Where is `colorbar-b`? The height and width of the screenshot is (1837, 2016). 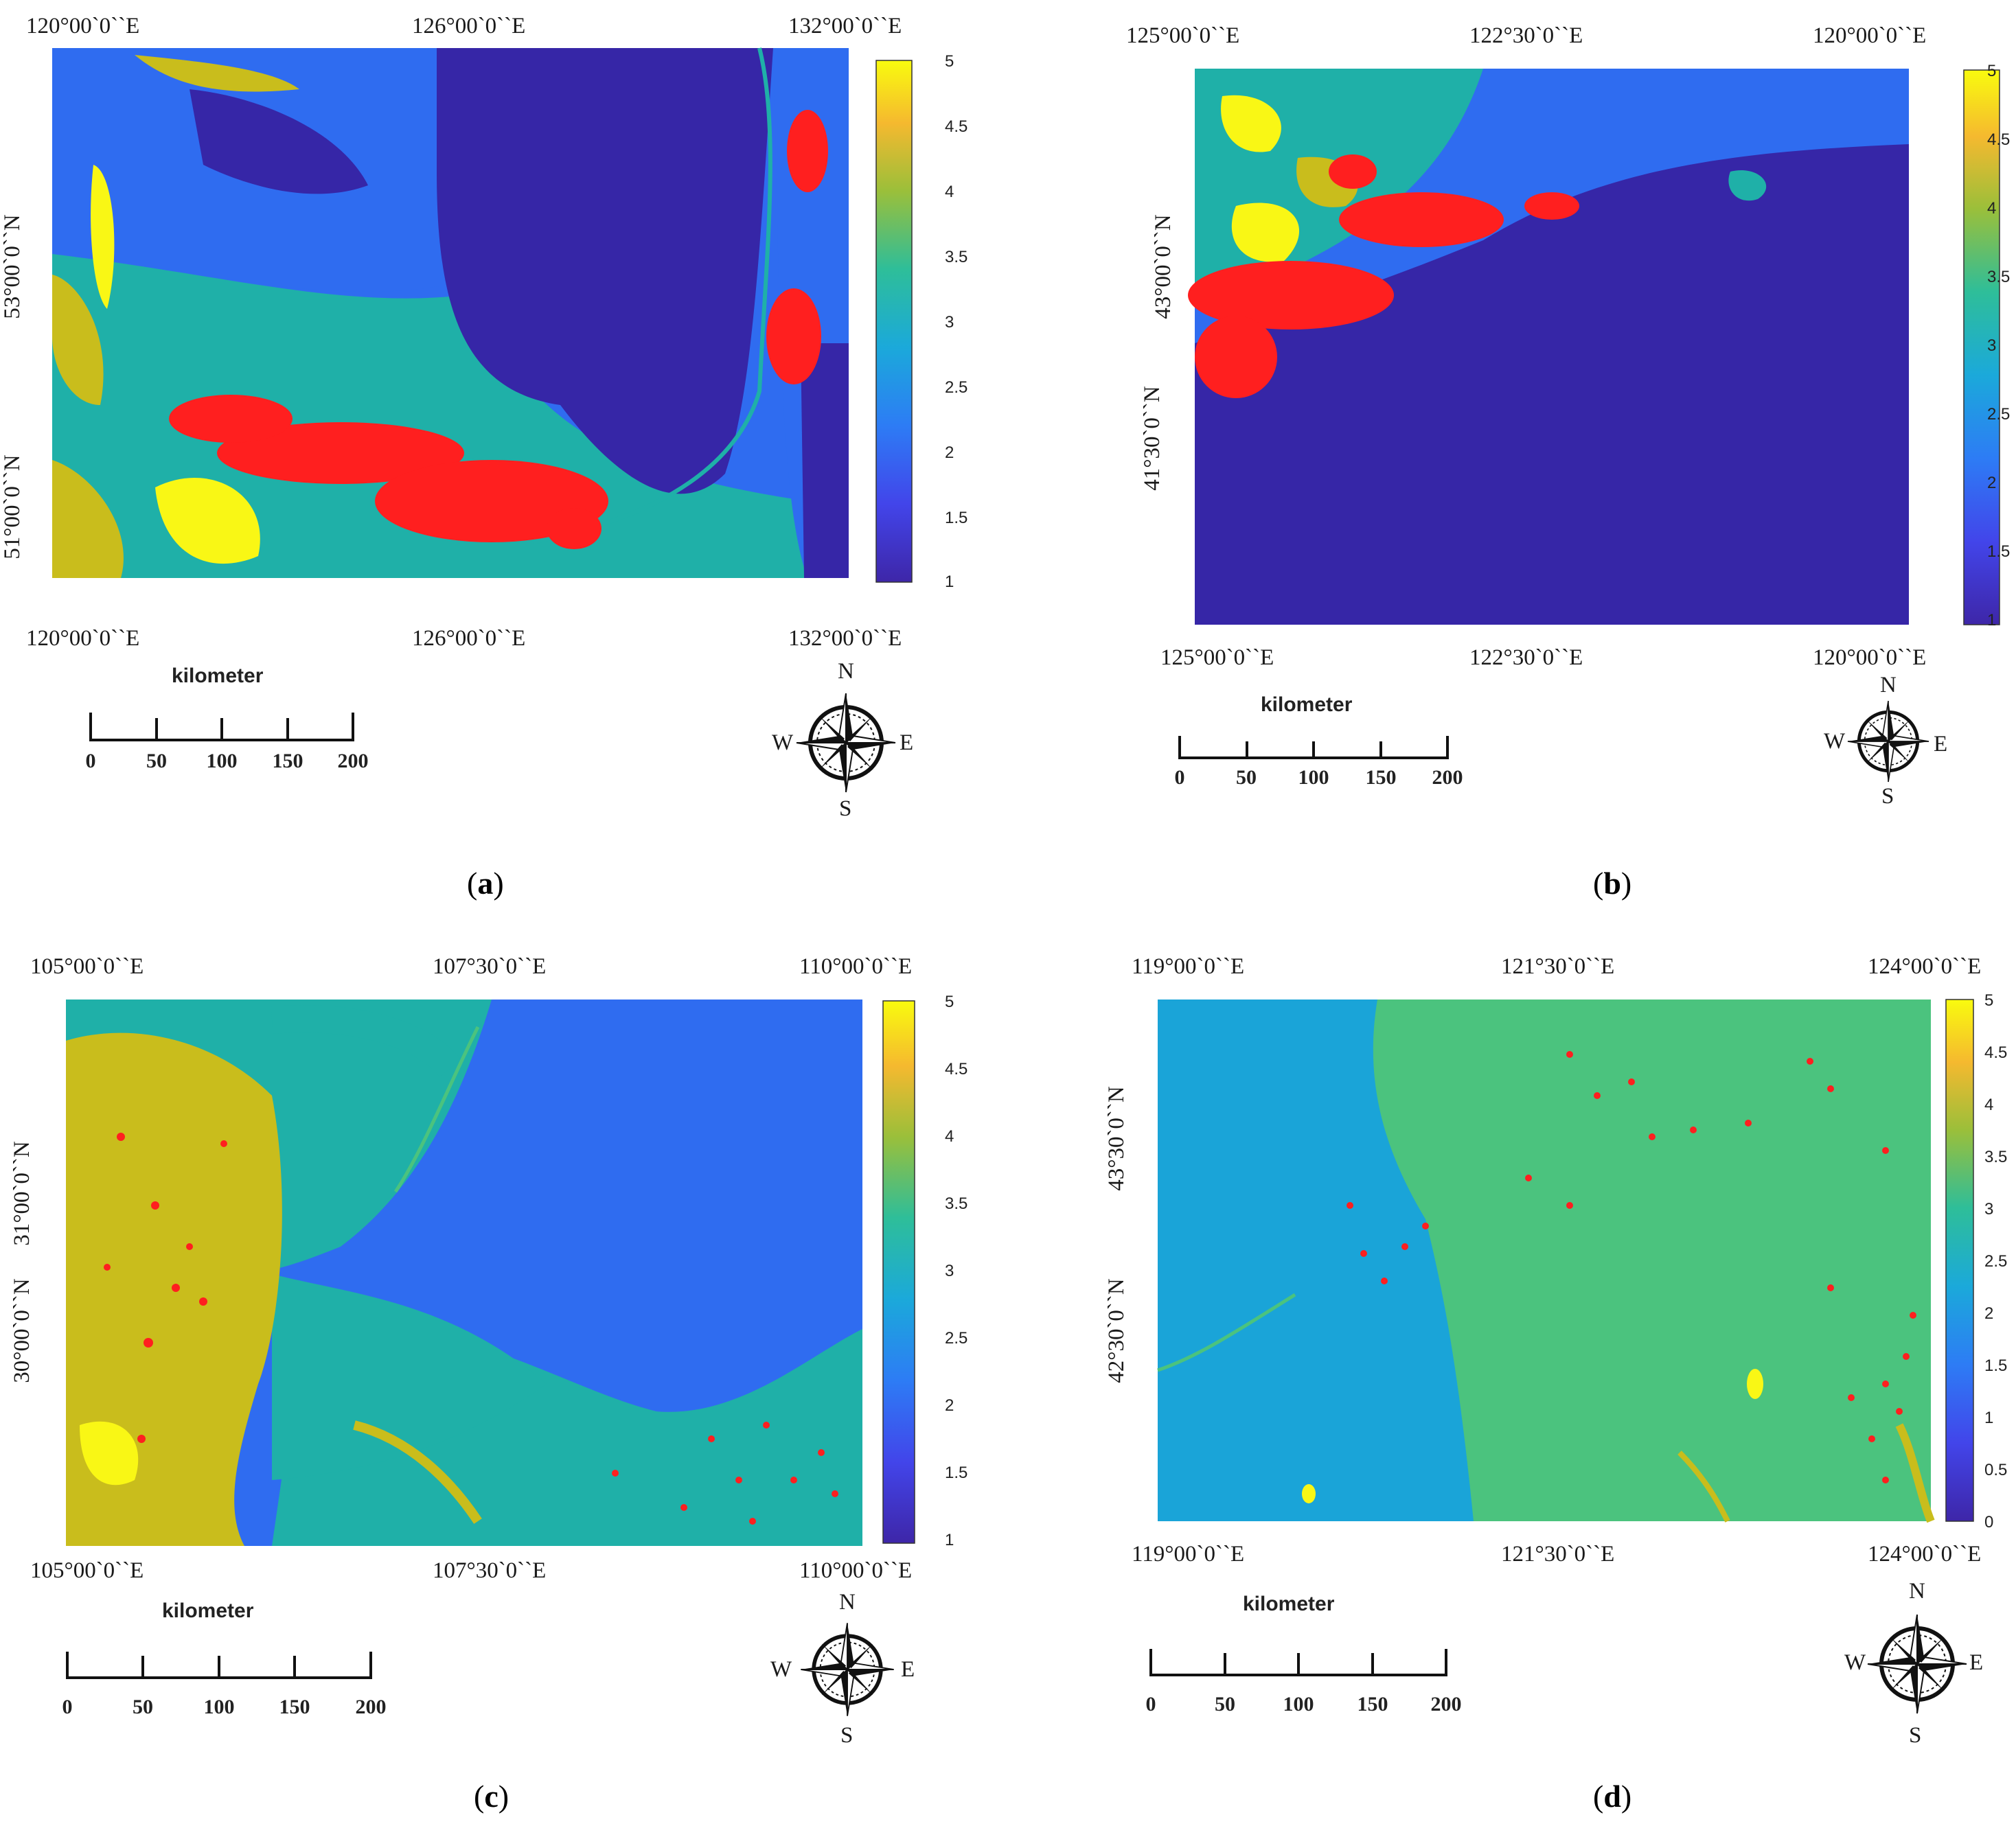 colorbar-b is located at coordinates (1981, 347).